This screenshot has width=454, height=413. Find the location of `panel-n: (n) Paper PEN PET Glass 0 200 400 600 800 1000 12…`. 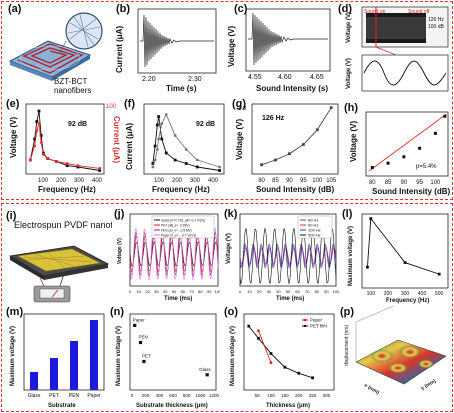

panel-n: (n) Paper PEN PET Glass 0 200 400 600 800 1000 12… is located at coordinates (164, 358).